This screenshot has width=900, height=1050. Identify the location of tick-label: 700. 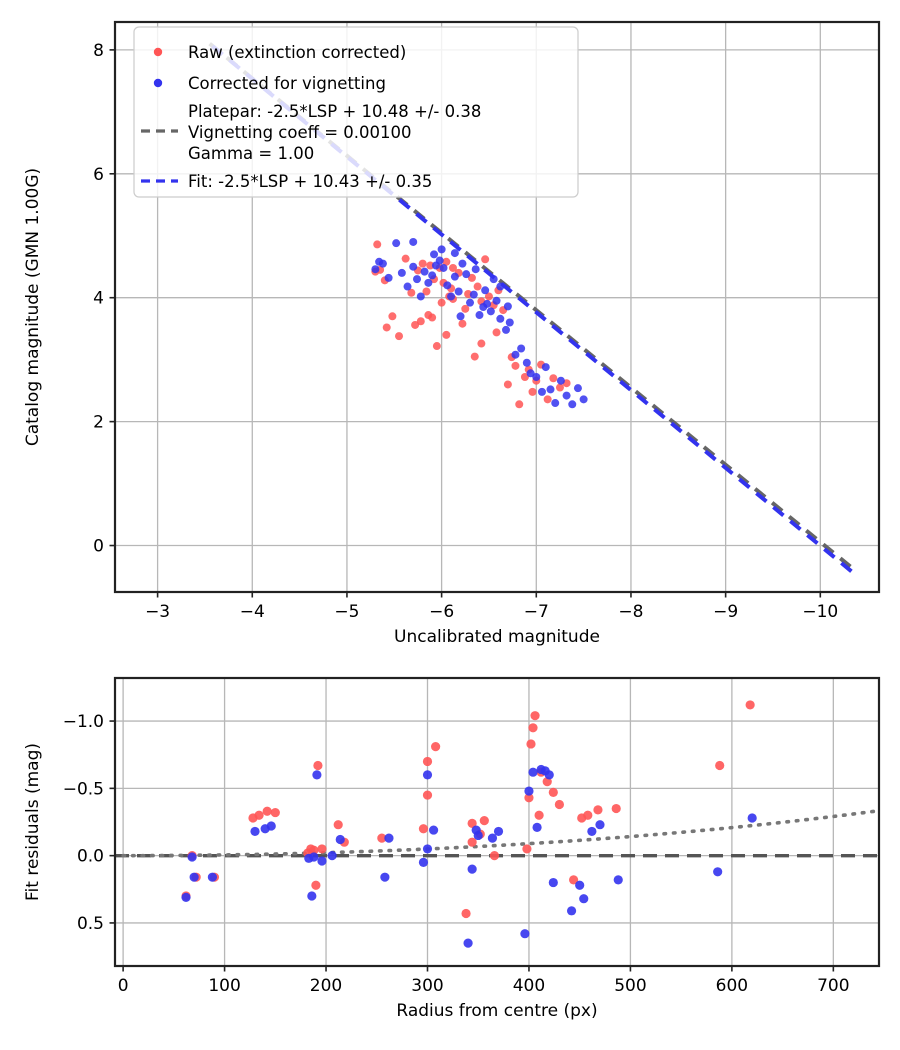
(833, 986).